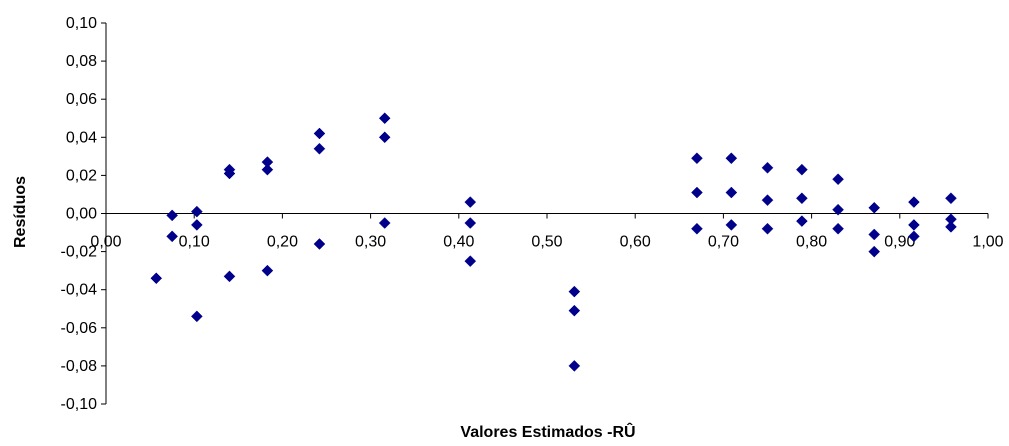 The width and height of the screenshot is (1009, 446). I want to click on x-tick-label: 0,50, so click(546, 242).